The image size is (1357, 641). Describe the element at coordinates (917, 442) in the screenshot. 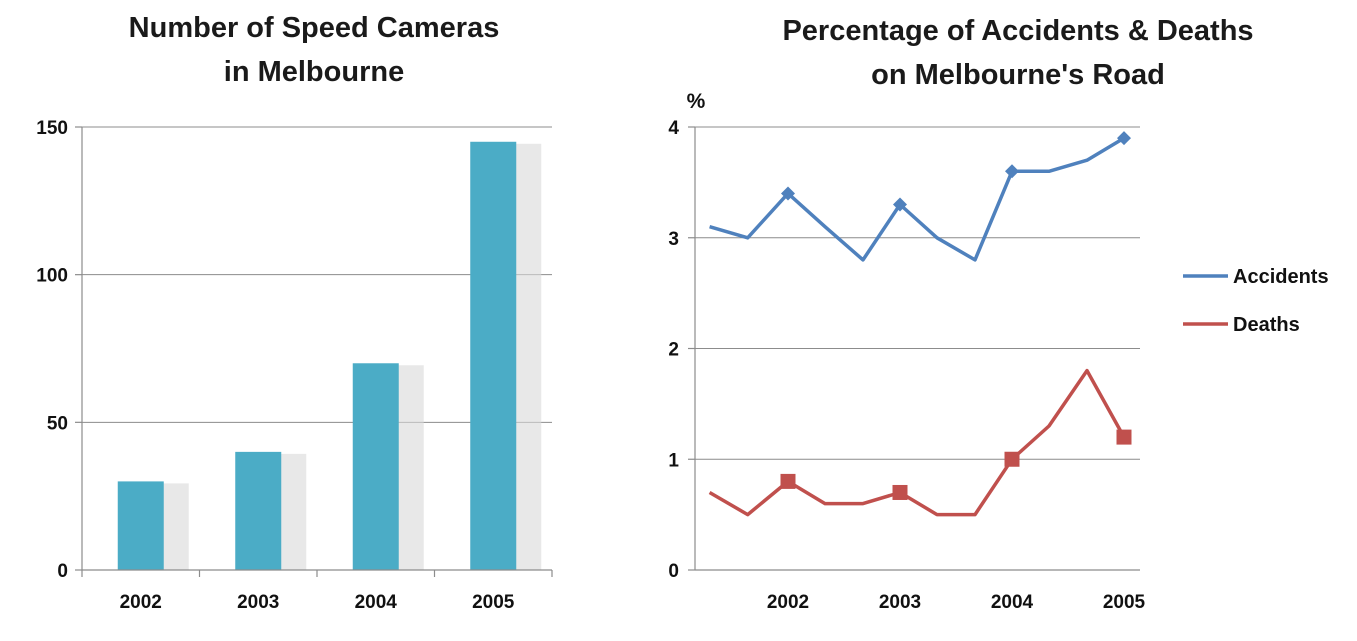

I see `series-line-deaths` at that location.